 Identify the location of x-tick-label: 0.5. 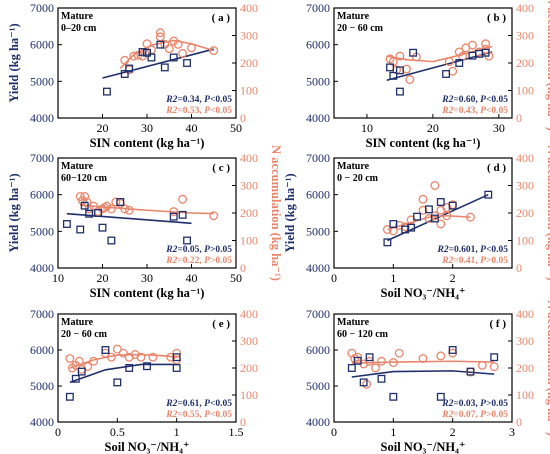
(117, 432).